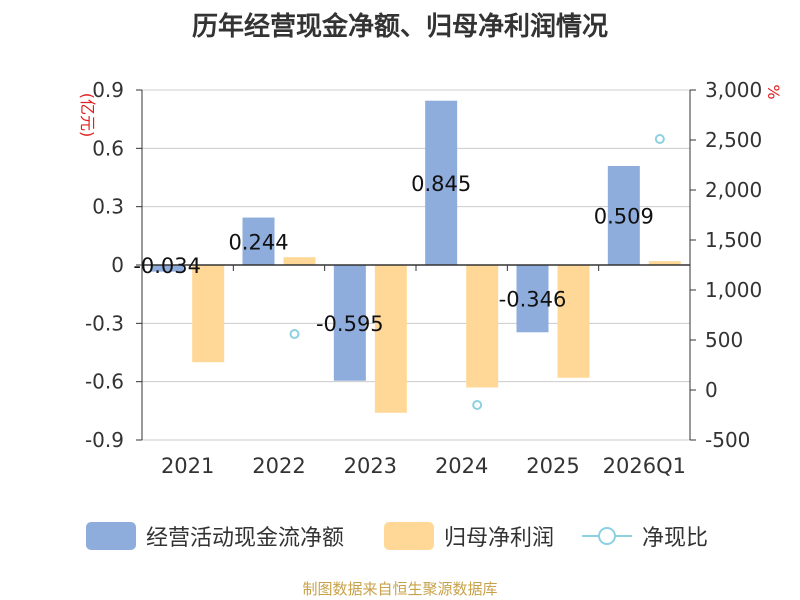  What do you see at coordinates (552, 466) in the screenshot?
I see `category-label: 2025` at bounding box center [552, 466].